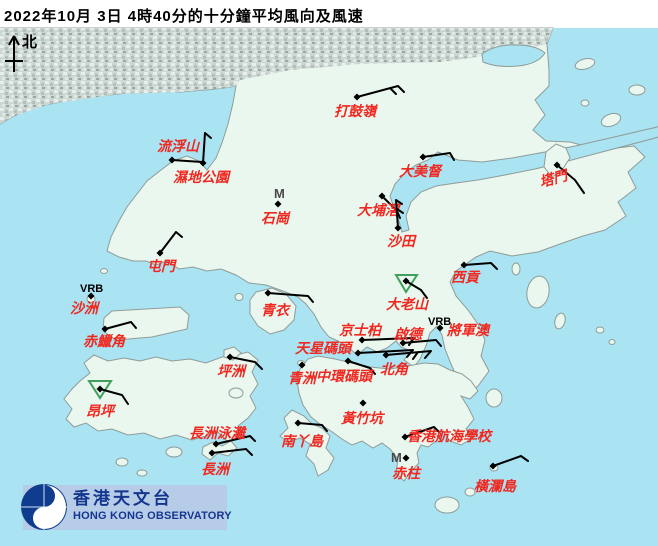  I want to click on logo-chinese-text: 香港天文台, so click(123, 498).